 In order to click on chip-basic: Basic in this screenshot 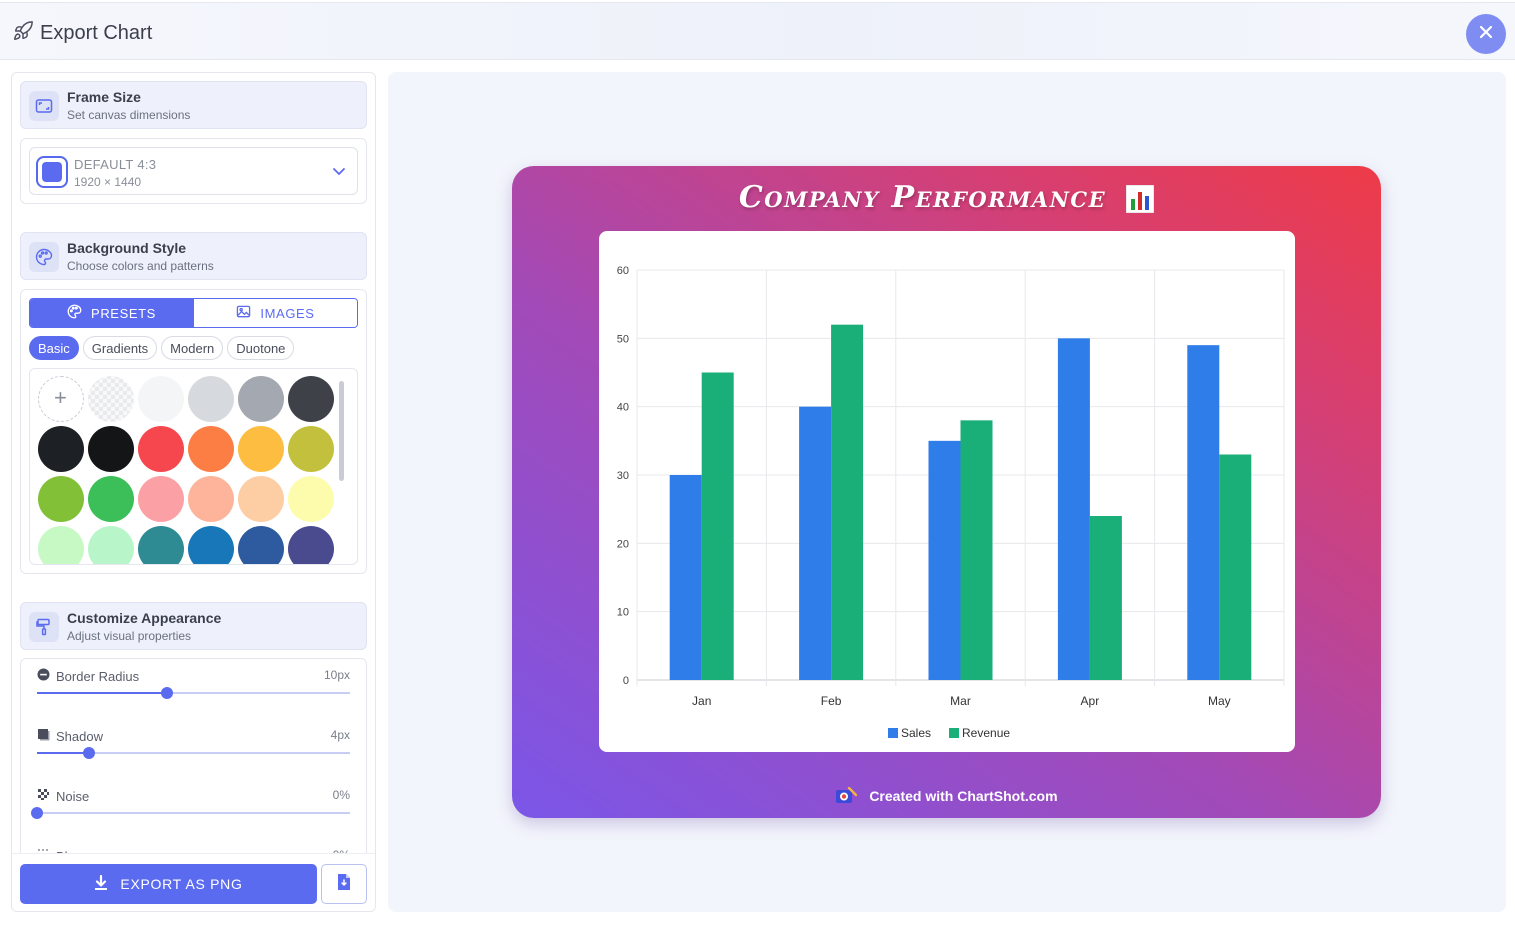, I will do `click(54, 348)`.